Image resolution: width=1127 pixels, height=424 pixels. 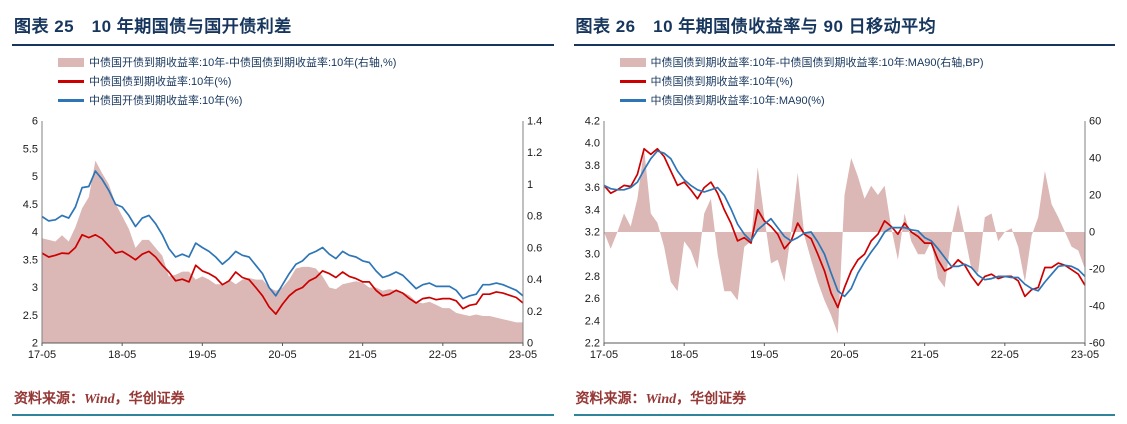 What do you see at coordinates (30, 316) in the screenshot?
I see `svg-text: 2.5` at bounding box center [30, 316].